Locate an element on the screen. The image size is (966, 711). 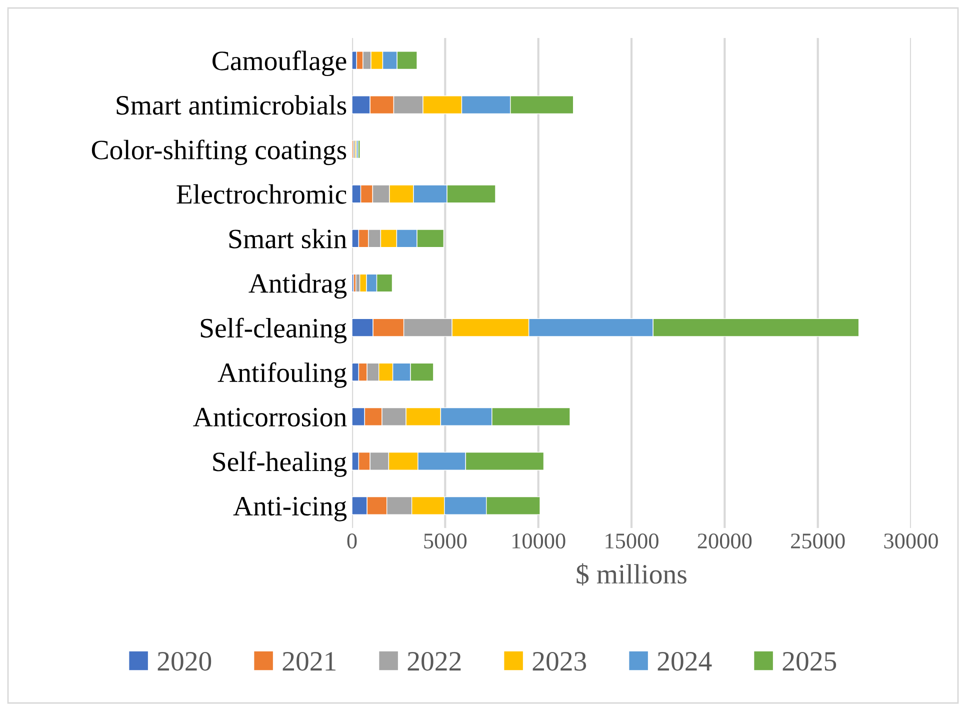
y-tick-label: Color-shifting coatings is located at coordinates (219, 153).